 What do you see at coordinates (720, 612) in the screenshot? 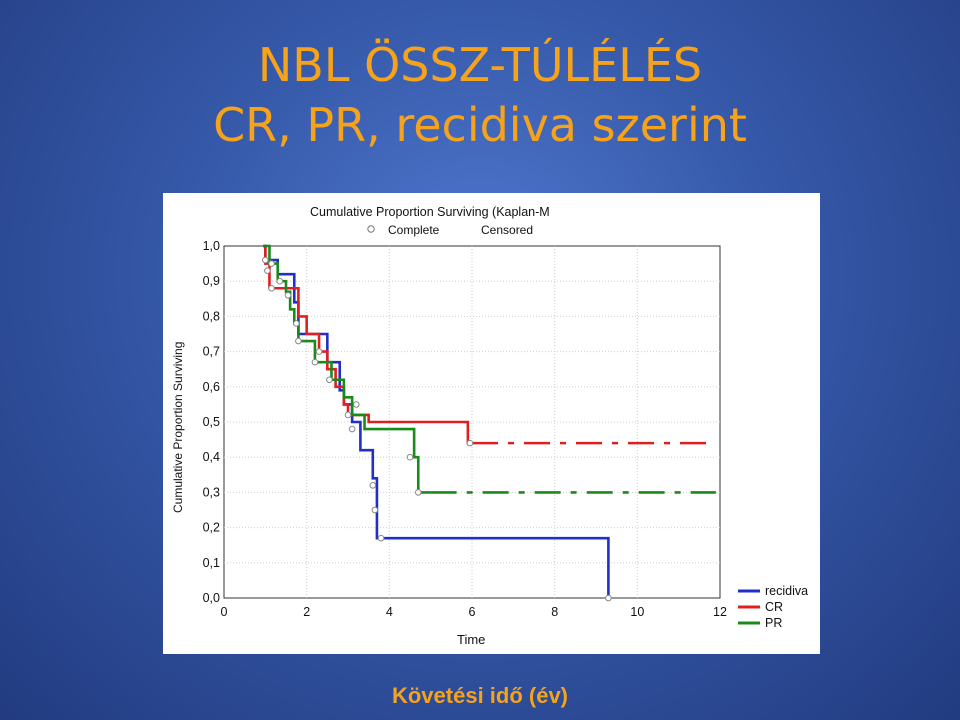
I see `x-tick-label: 12` at bounding box center [720, 612].